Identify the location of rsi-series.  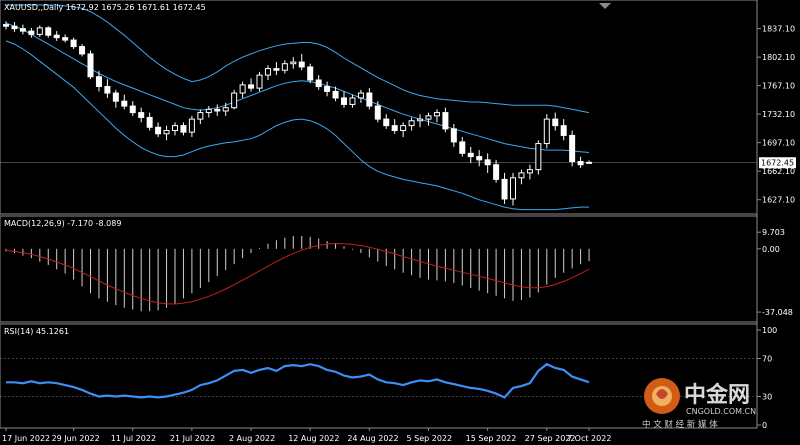
(298, 380).